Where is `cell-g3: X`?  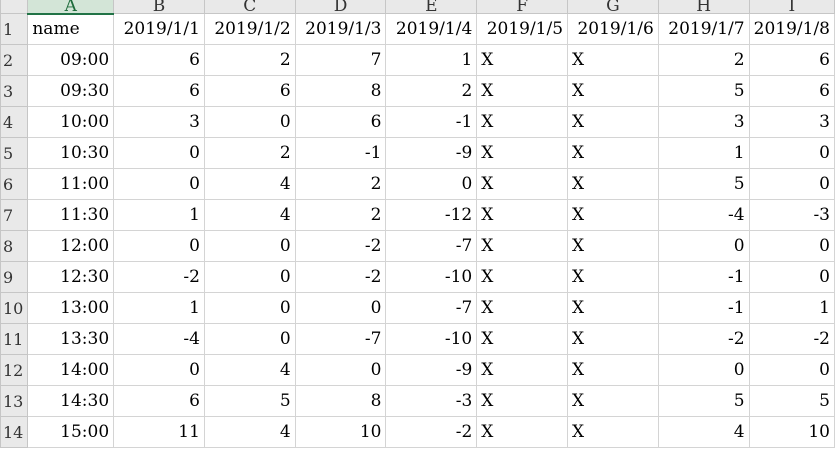 cell-g3: X is located at coordinates (613, 91).